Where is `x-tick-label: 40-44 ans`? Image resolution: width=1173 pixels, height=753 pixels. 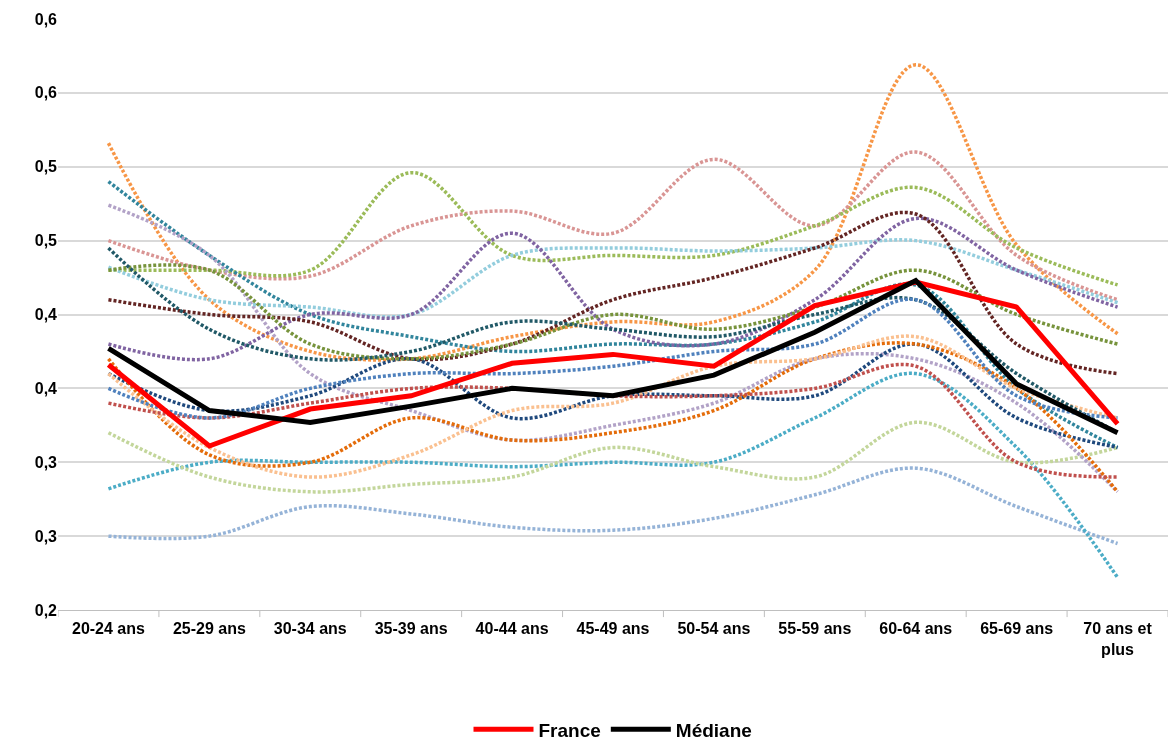
x-tick-label: 40-44 ans is located at coordinates (512, 629).